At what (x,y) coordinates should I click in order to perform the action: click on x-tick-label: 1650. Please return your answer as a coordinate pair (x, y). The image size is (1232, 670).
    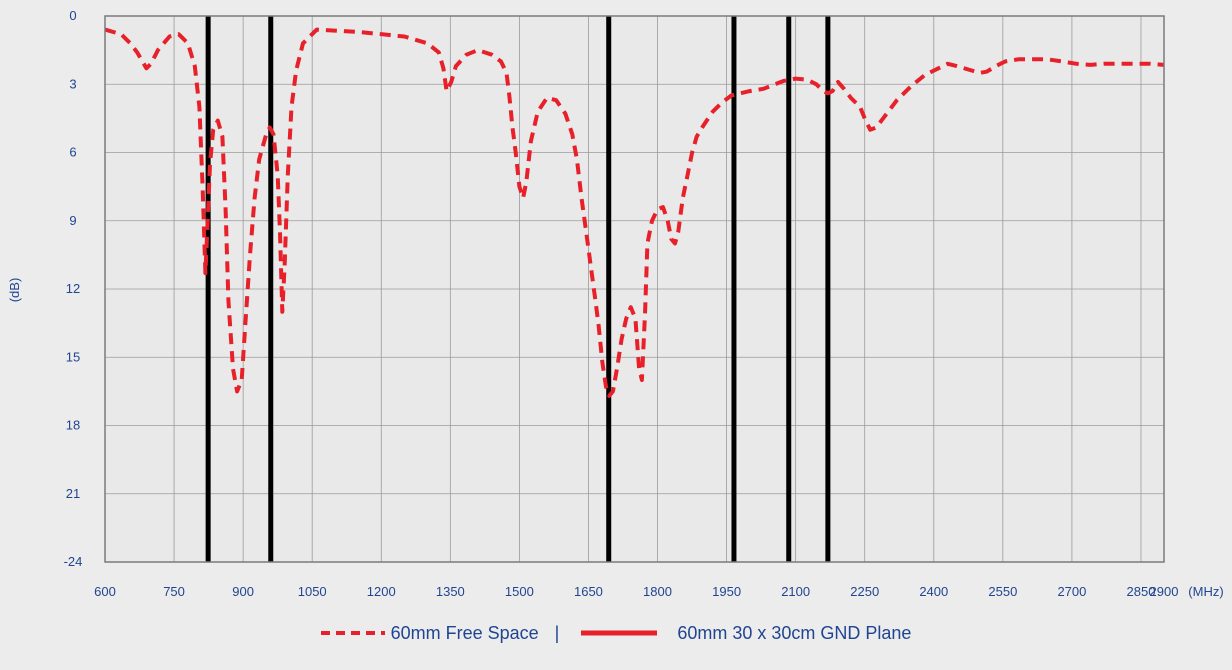
    Looking at the image, I should click on (588, 591).